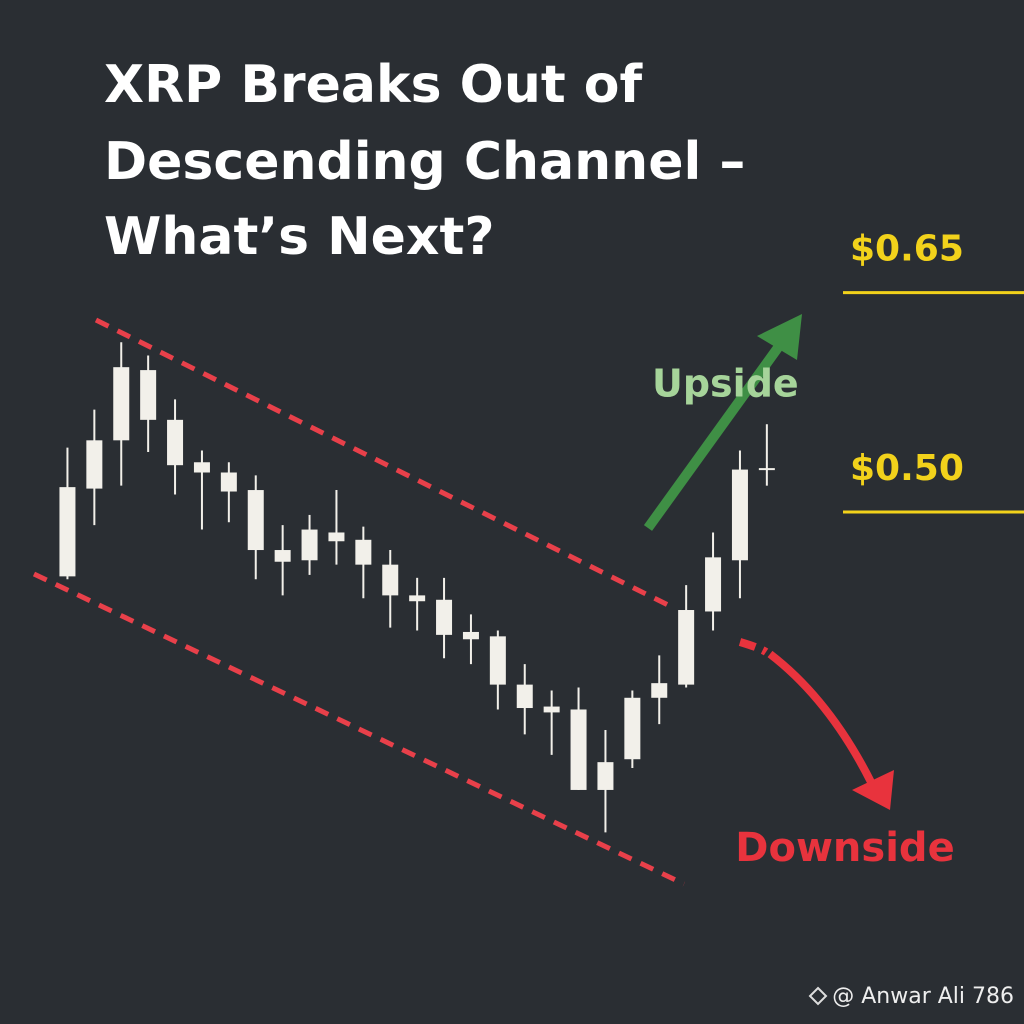  Describe the element at coordinates (374, 85) in the screenshot. I see `chart-title: XRP Breaks Out of` at that location.